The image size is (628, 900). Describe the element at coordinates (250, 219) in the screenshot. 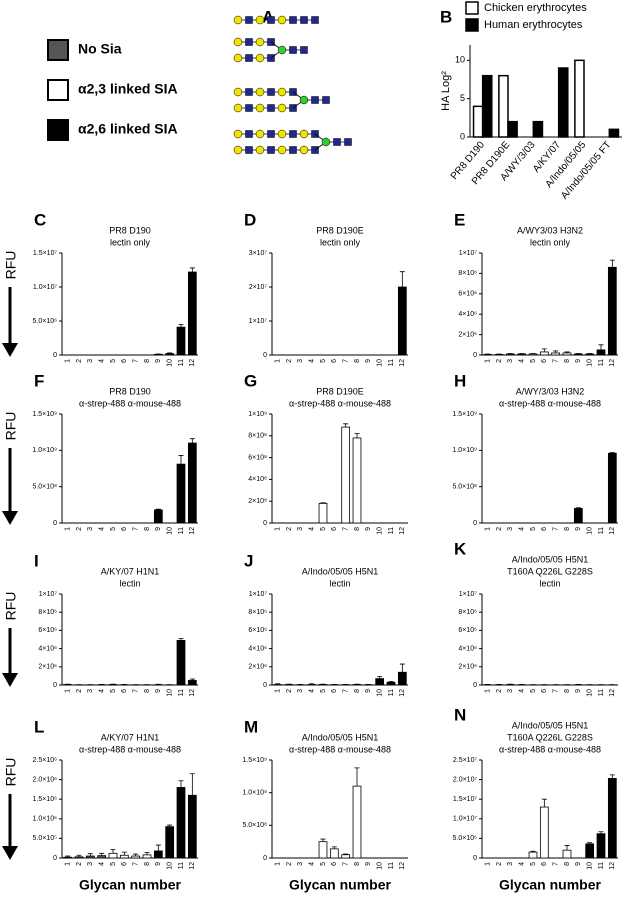

I see `panel-letter: D` at that location.